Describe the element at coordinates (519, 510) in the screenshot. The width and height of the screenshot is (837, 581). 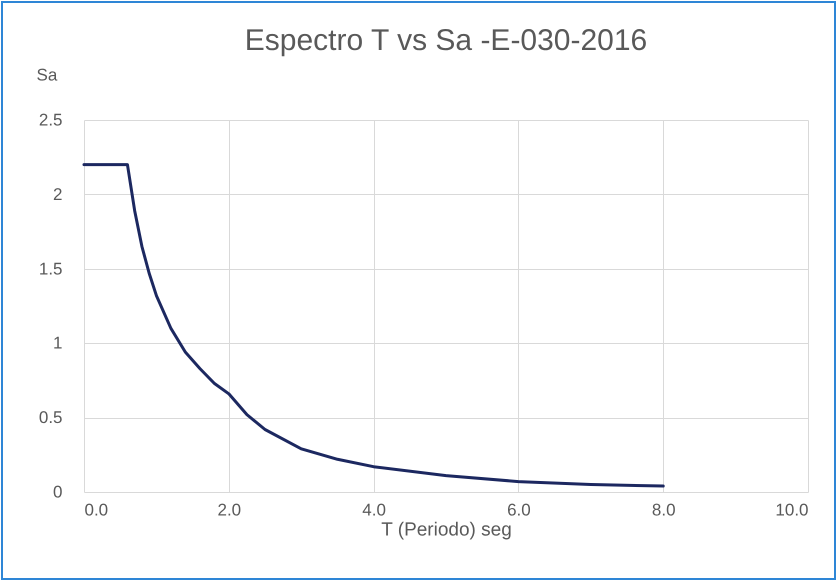
I see `x-tick-label: 6.0` at that location.